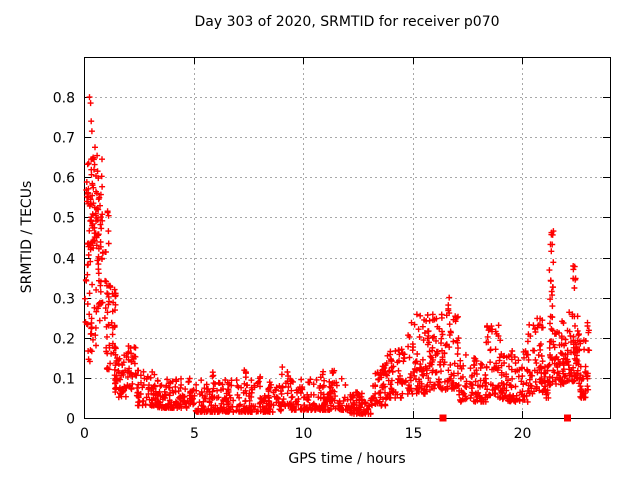 This screenshot has width=640, height=480. Describe the element at coordinates (347, 459) in the screenshot. I see `x-axis-label: GPS time / hours` at that location.